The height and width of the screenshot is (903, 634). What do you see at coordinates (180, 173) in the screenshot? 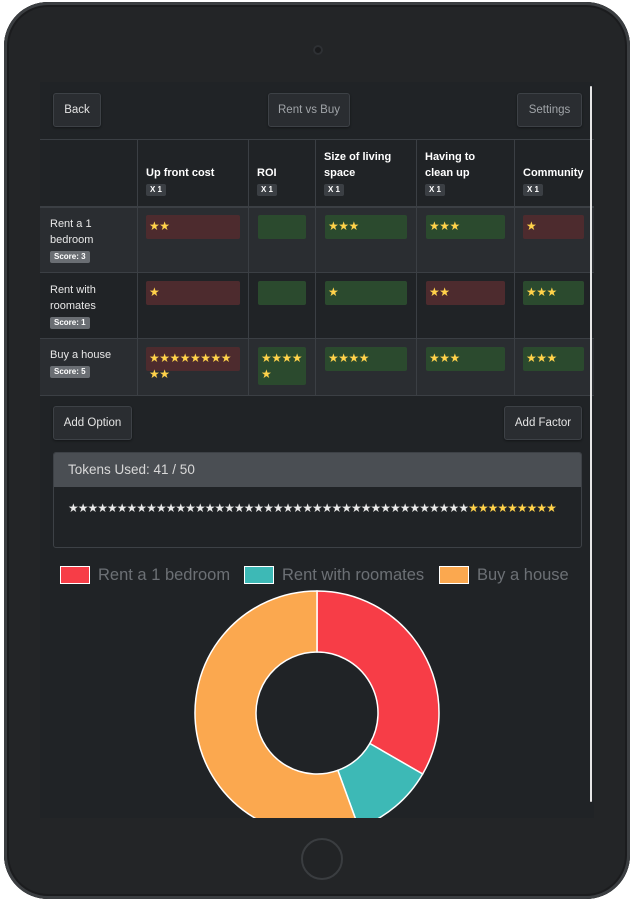
I see `factor-name: Up front cost` at bounding box center [180, 173].